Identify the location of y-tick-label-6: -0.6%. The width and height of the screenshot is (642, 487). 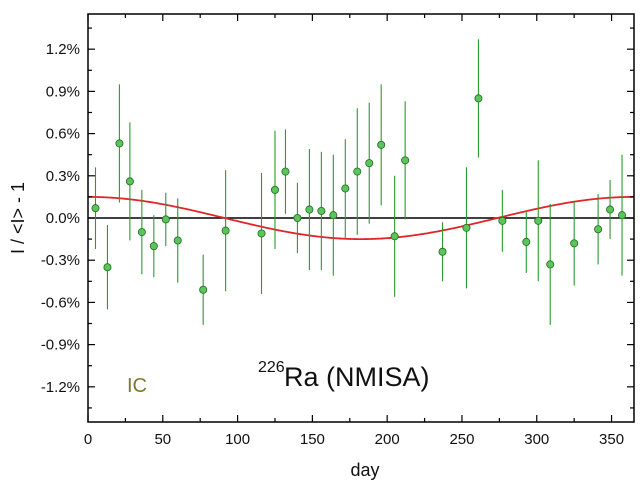
(60, 302).